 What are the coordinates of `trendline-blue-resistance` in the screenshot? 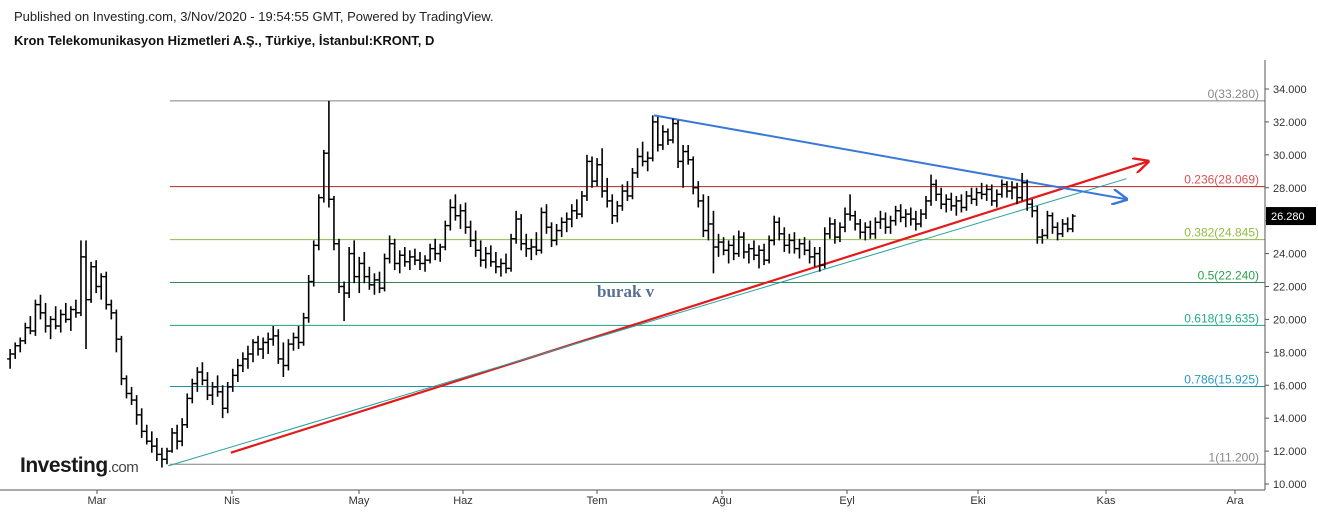 It's located at (889, 156).